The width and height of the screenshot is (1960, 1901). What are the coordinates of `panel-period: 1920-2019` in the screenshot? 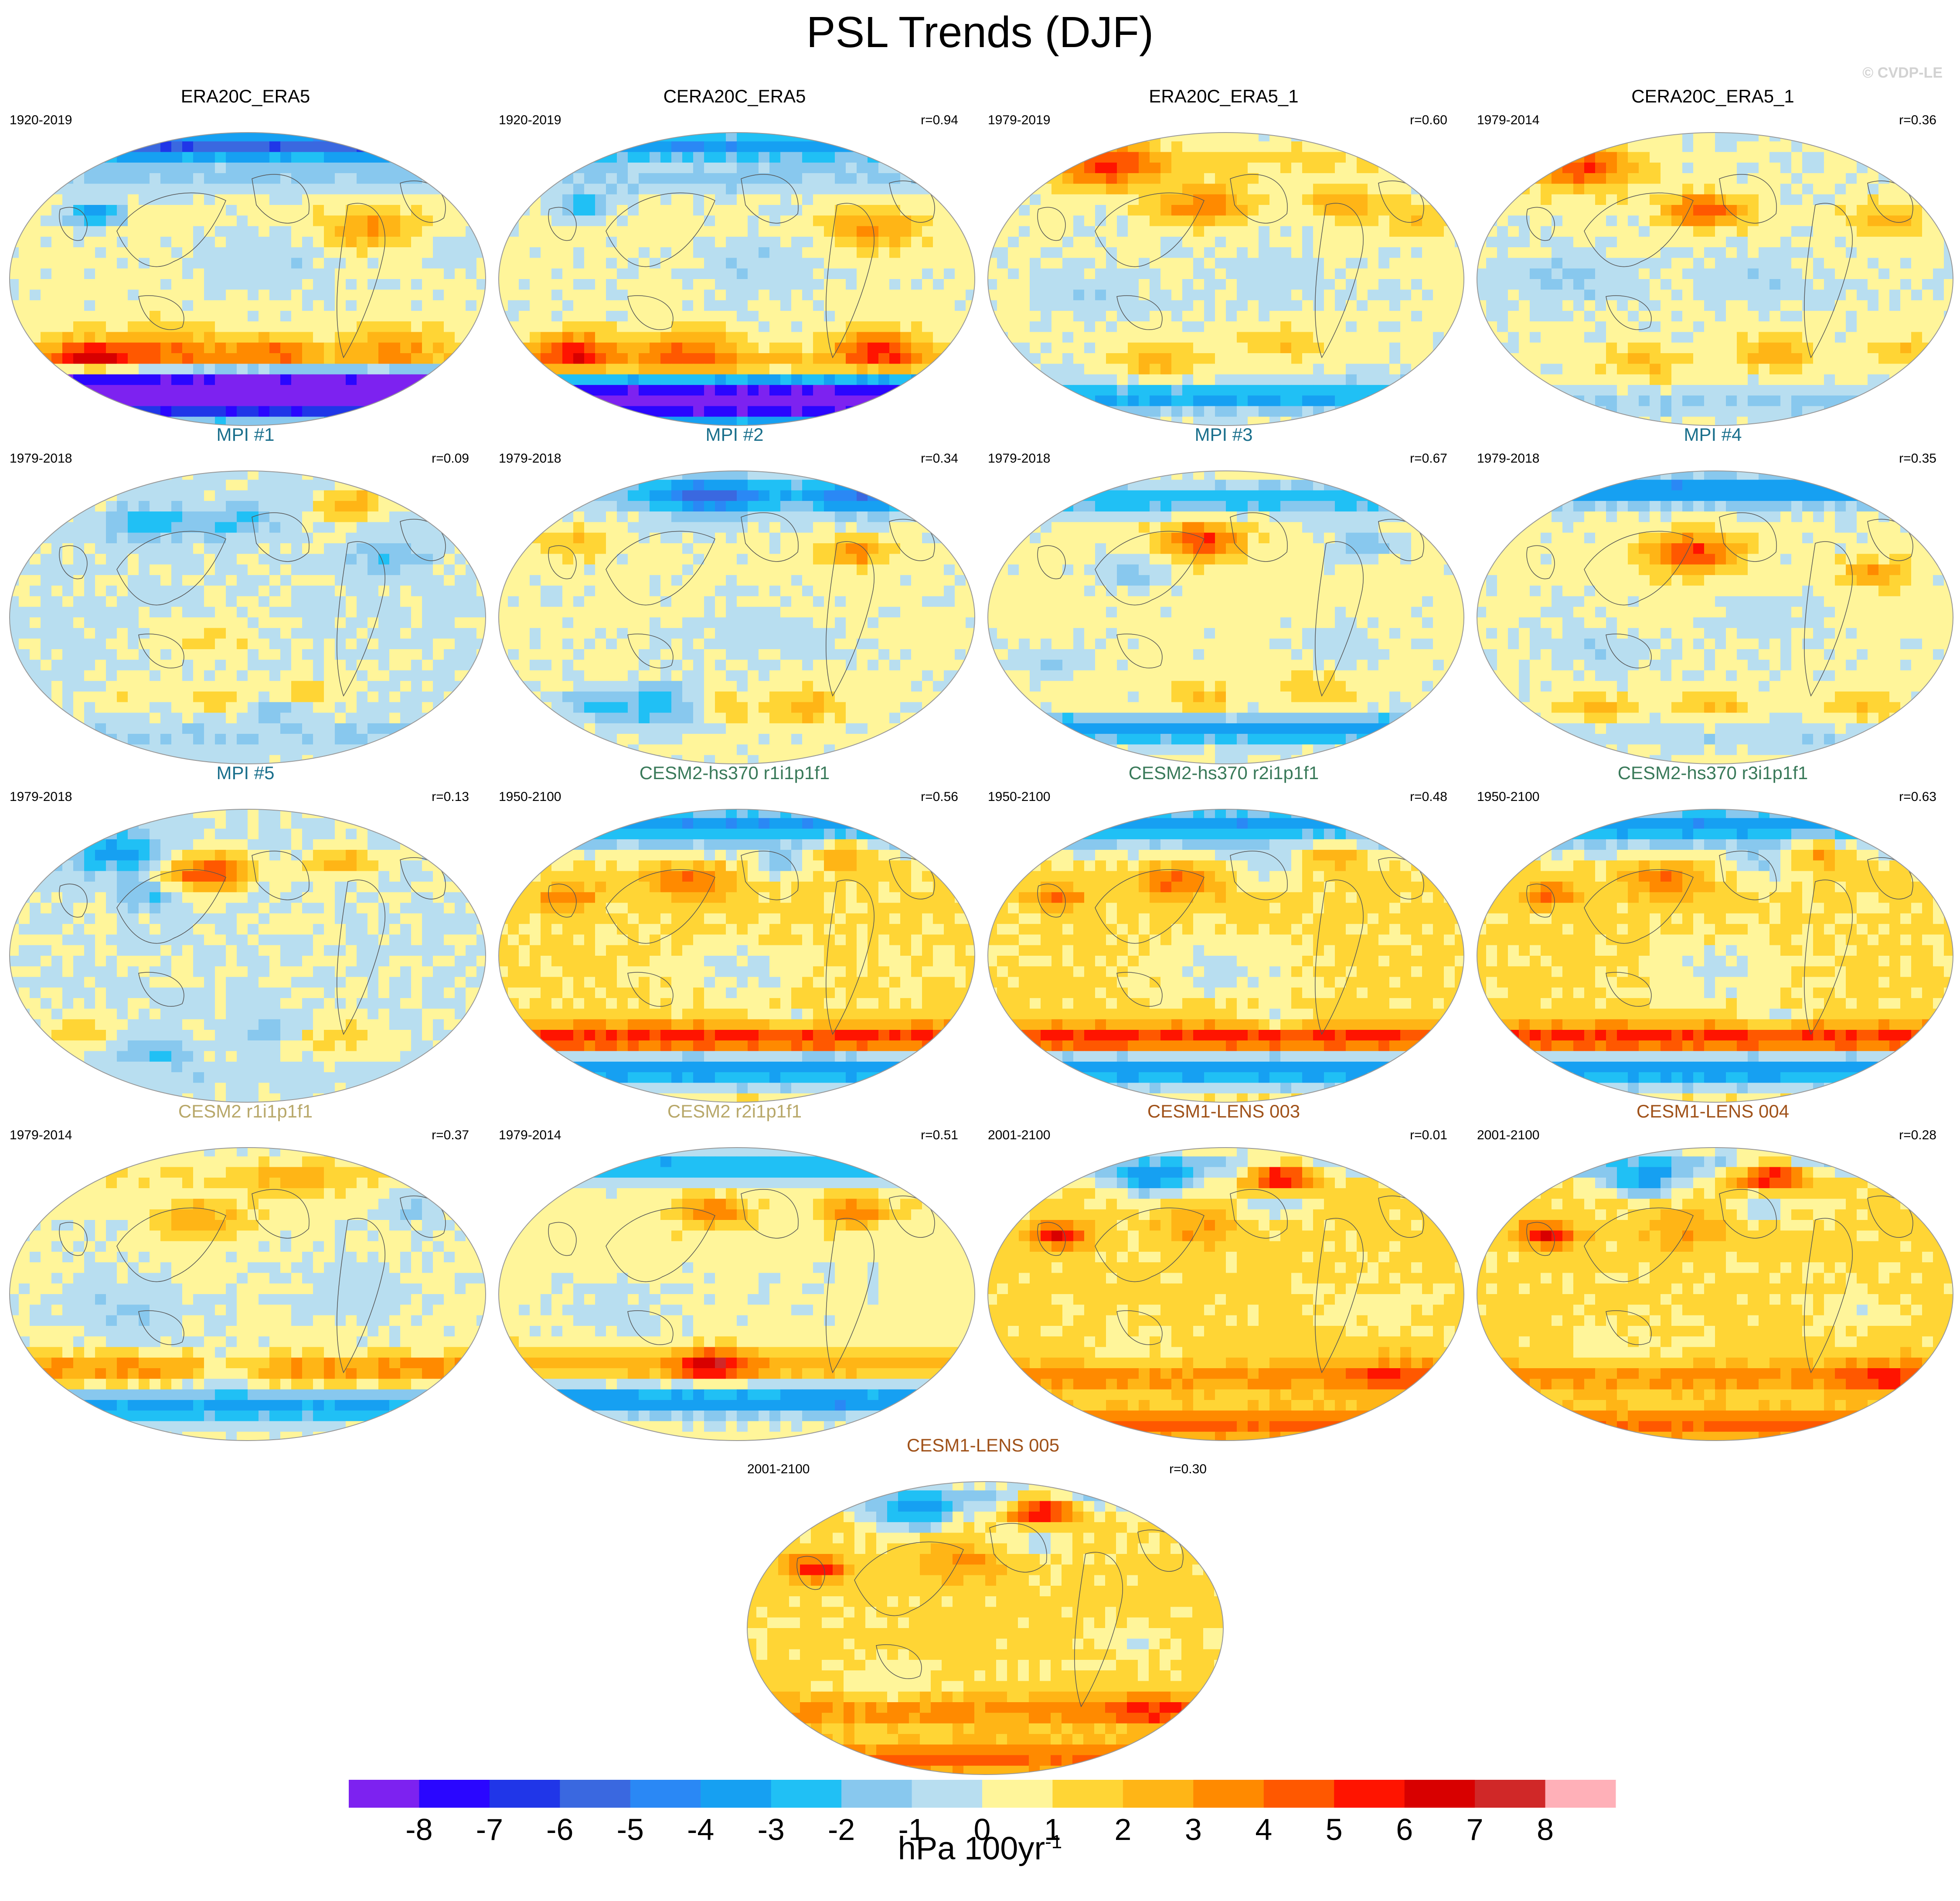 It's located at (530, 120).